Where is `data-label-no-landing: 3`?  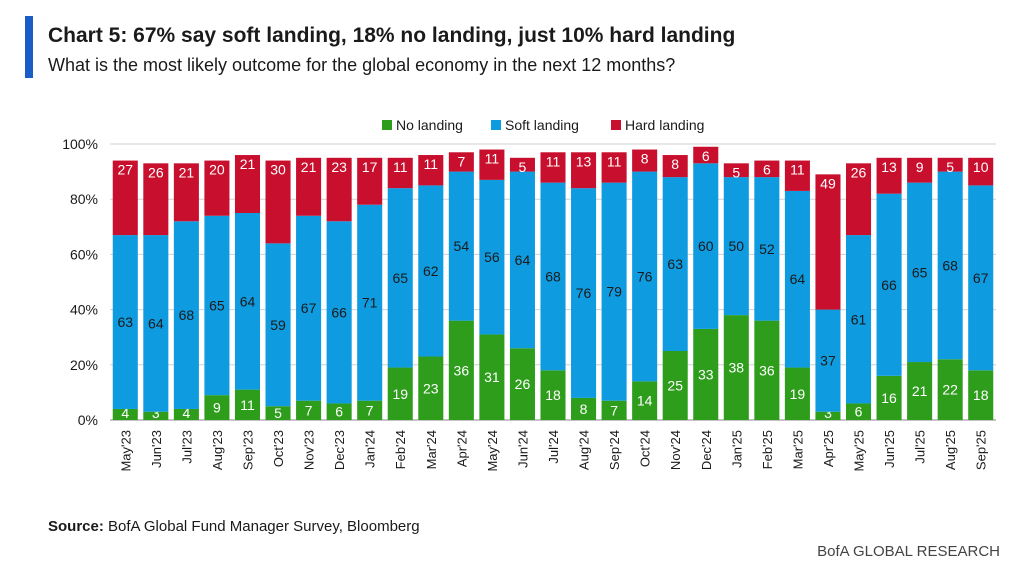 data-label-no-landing: 3 is located at coordinates (828, 413).